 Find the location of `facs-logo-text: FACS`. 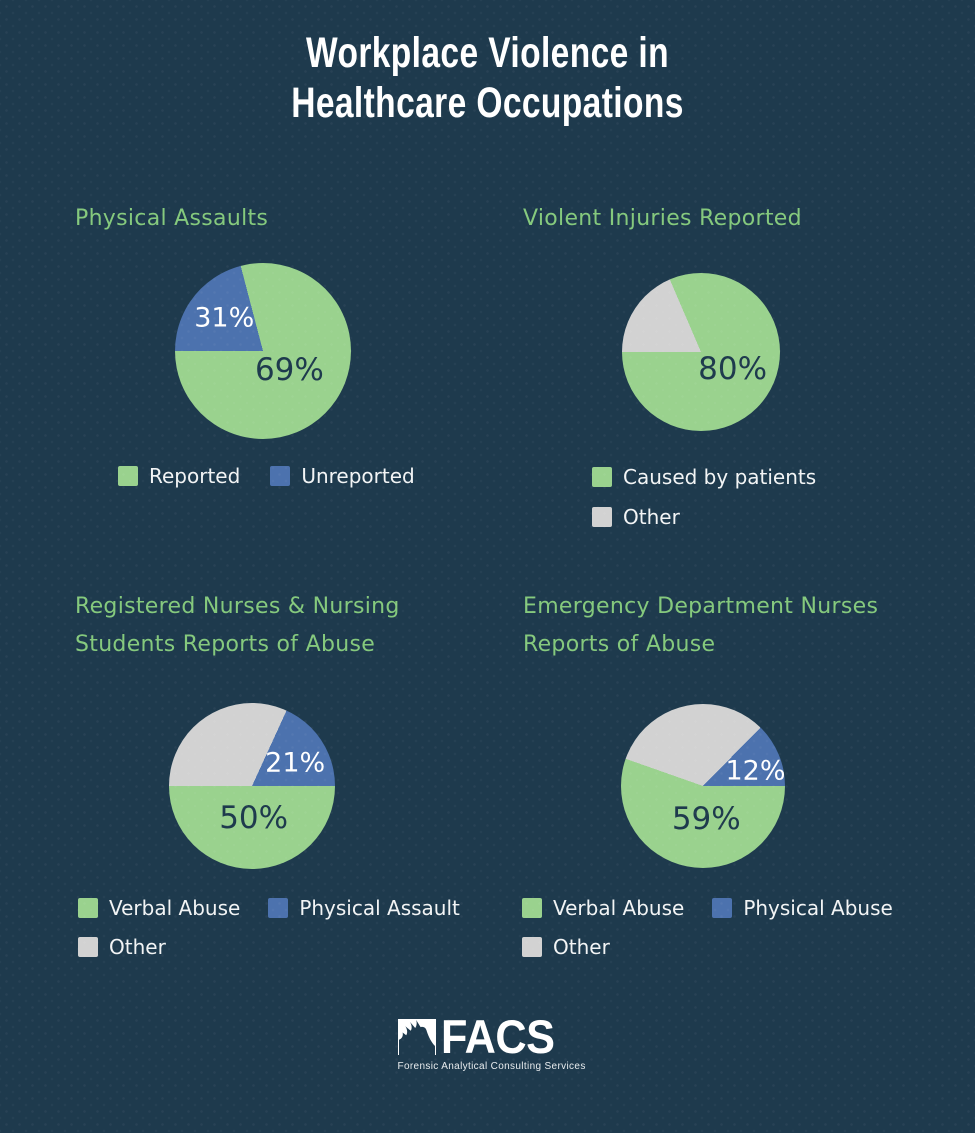

facs-logo-text: FACS is located at coordinates (497, 1036).